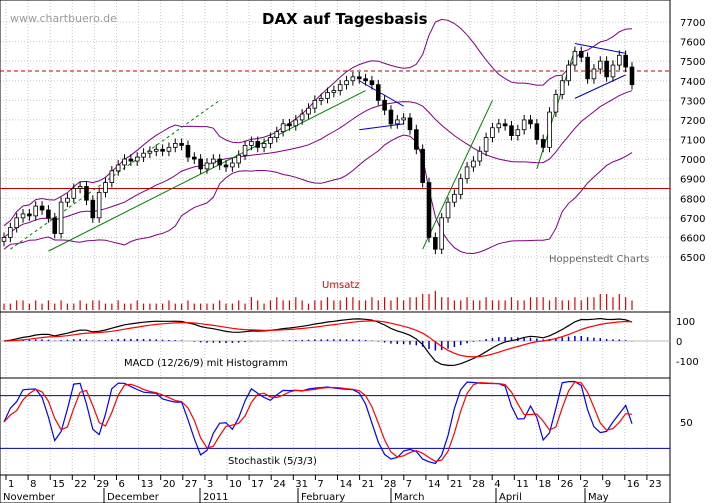 This screenshot has height=503, width=723. Describe the element at coordinates (544, 484) in the screenshot. I see `date-tick-label: 18` at that location.